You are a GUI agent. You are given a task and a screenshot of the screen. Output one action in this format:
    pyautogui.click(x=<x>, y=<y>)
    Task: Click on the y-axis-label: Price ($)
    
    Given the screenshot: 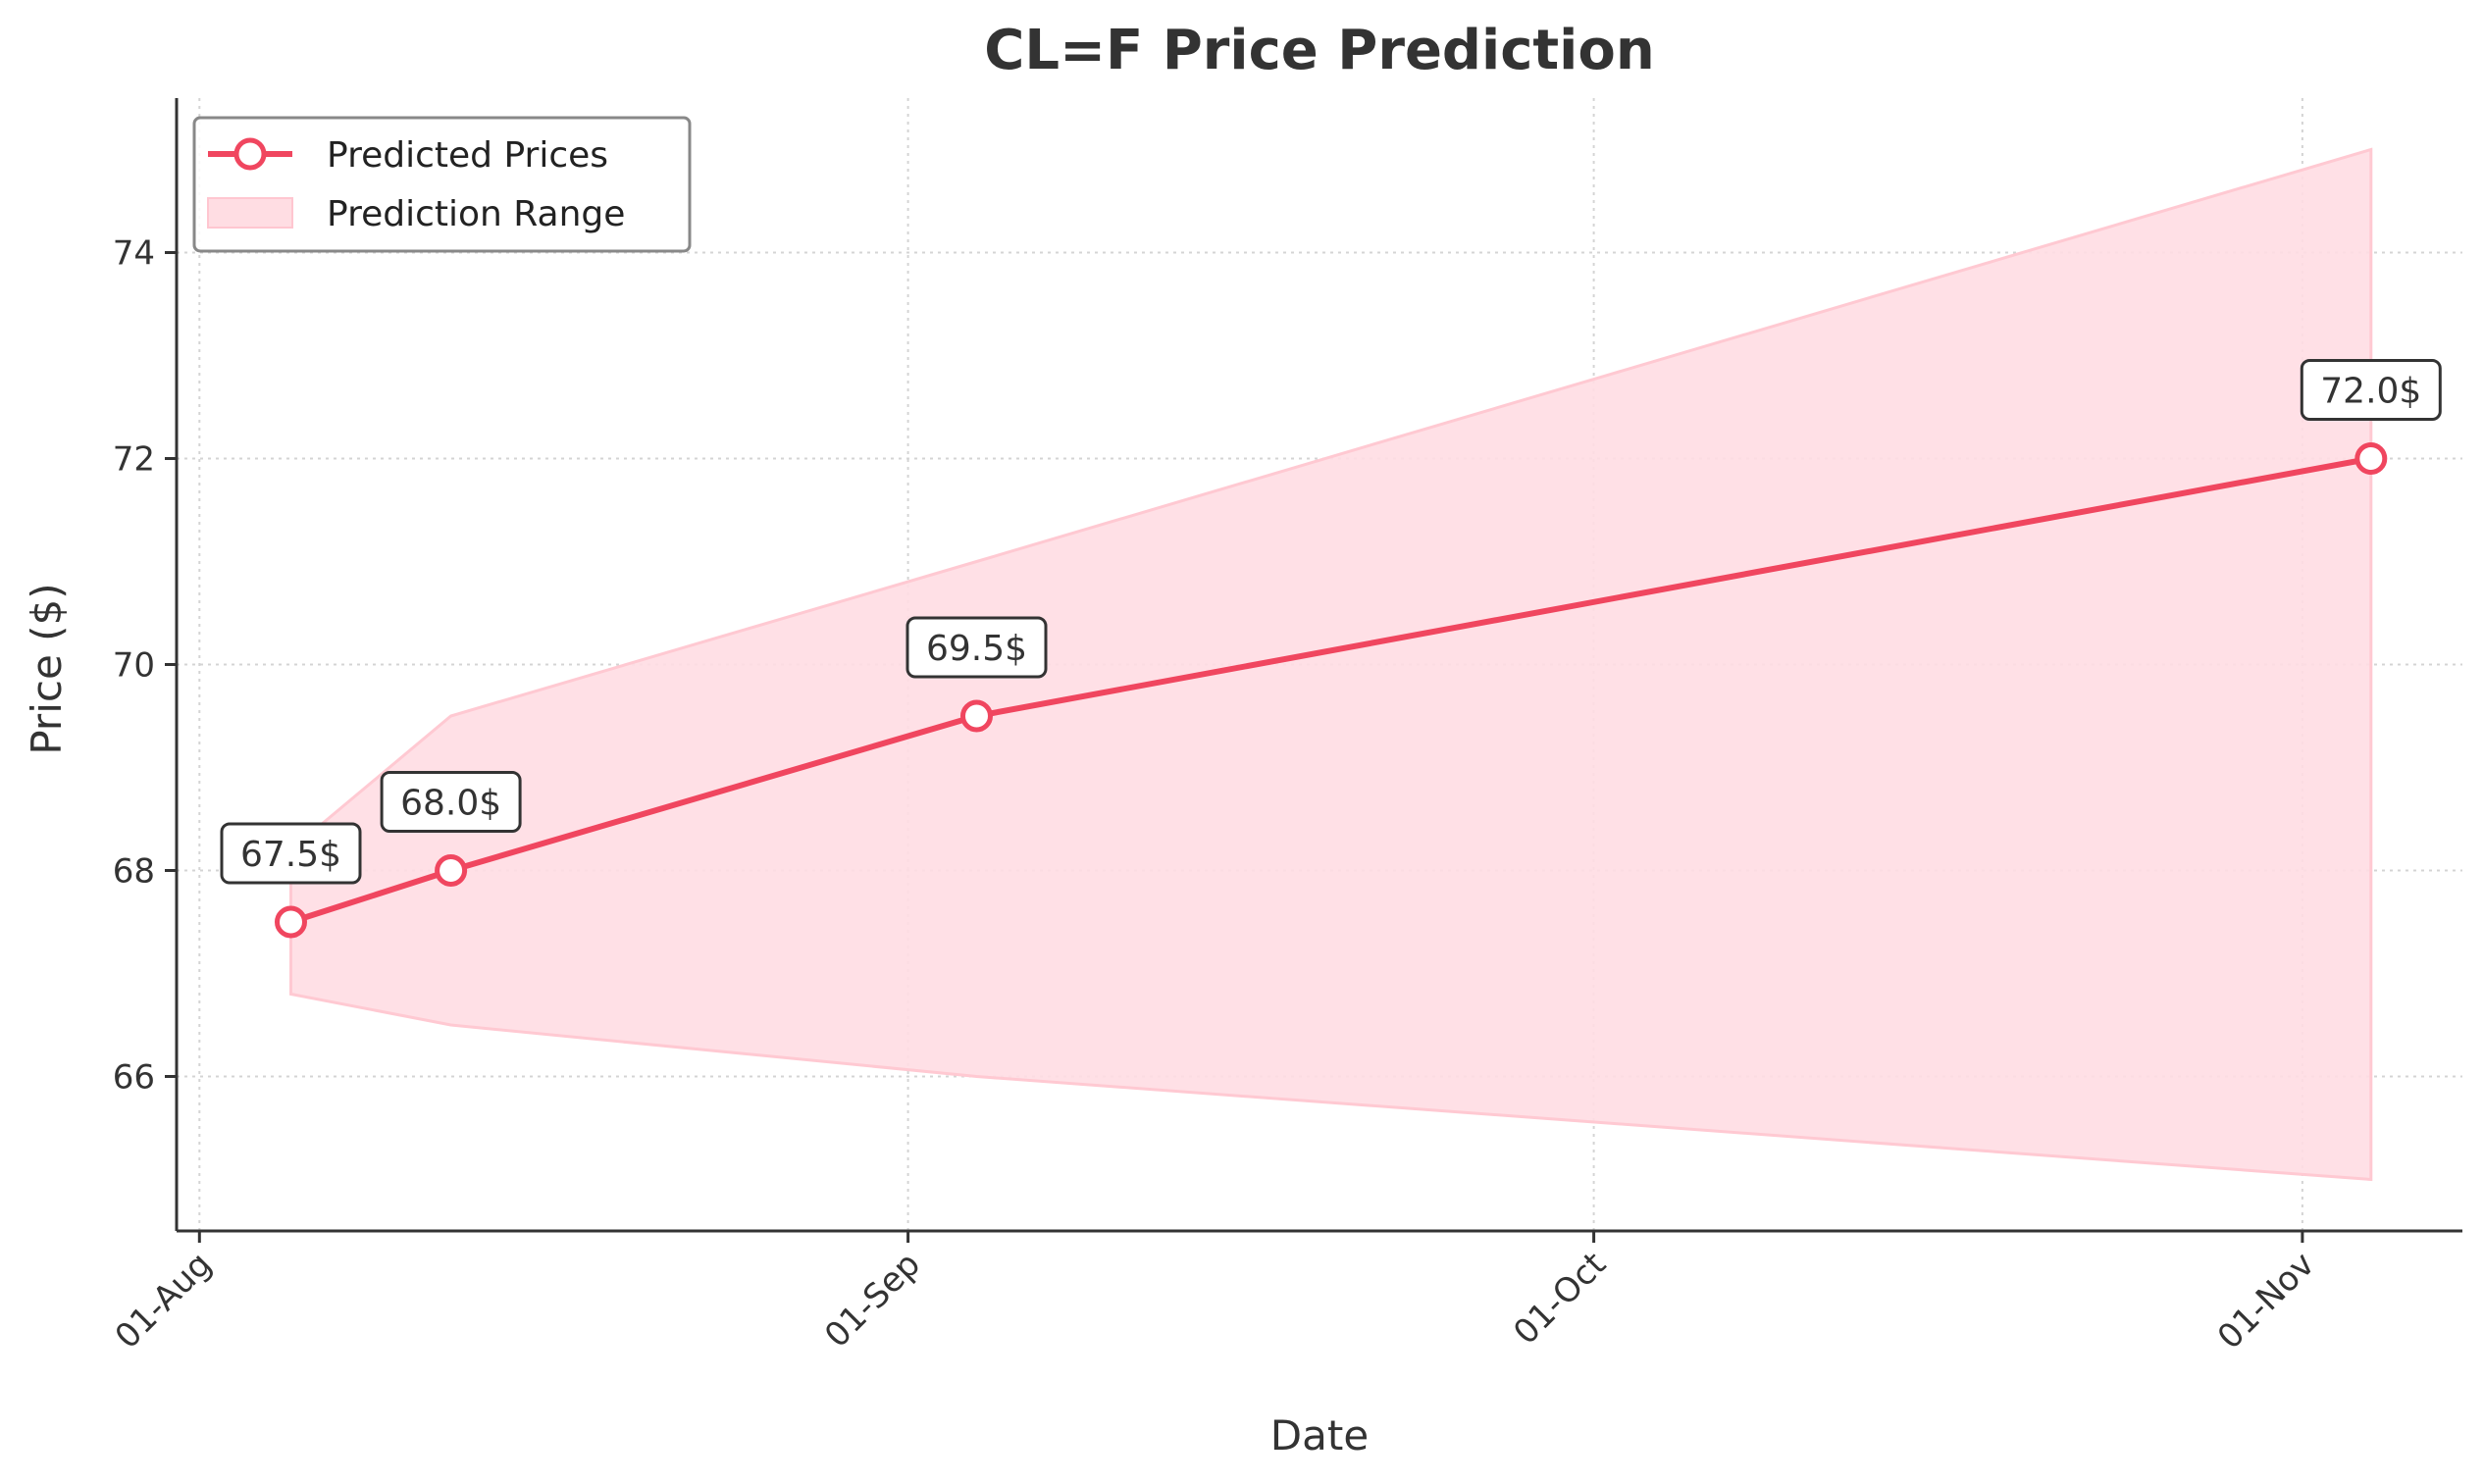 What is the action you would take?
    pyautogui.click(x=47, y=669)
    